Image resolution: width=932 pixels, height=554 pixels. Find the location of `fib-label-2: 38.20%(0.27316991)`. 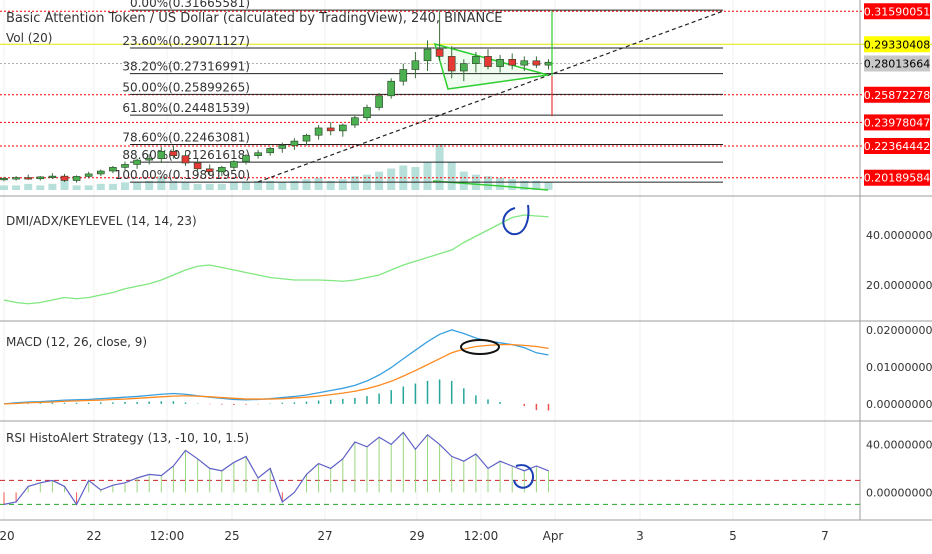

fib-label-2: 38.20%(0.27316991) is located at coordinates (186, 67).